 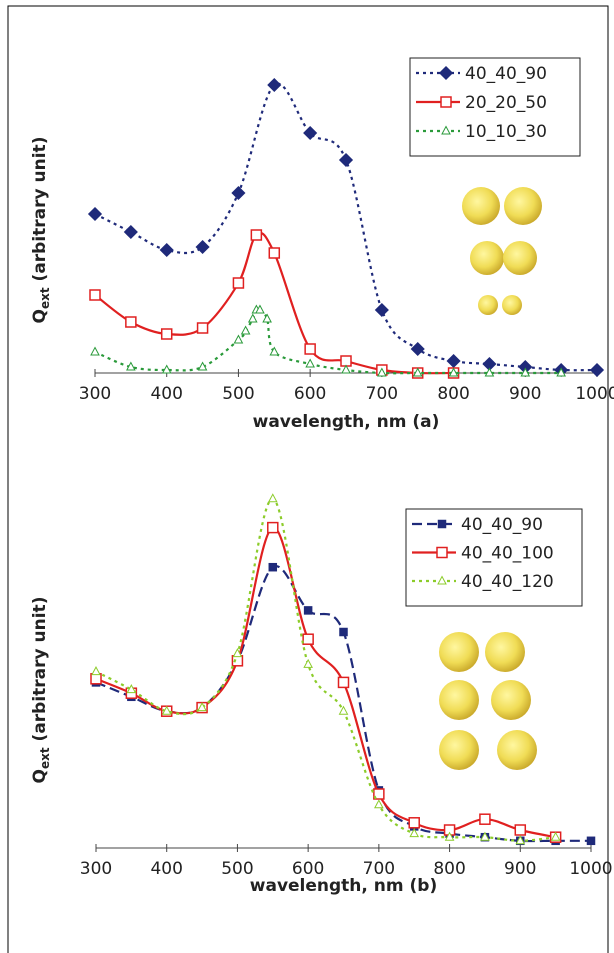 What do you see at coordinates (502, 251) in the screenshot?
I see `spheres-a` at bounding box center [502, 251].